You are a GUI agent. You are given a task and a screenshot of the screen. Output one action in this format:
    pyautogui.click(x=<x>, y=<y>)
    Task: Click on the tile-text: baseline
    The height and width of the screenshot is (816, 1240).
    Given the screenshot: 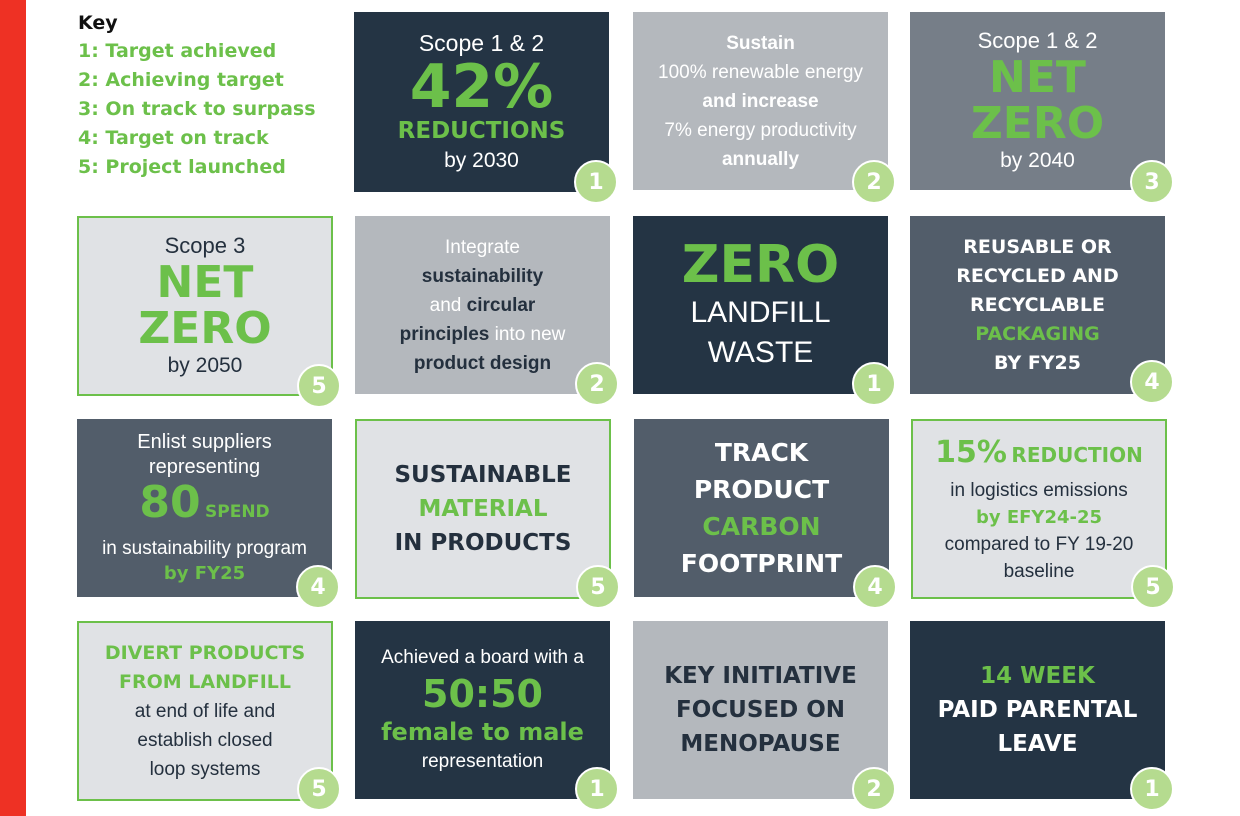 What is the action you would take?
    pyautogui.click(x=1039, y=571)
    